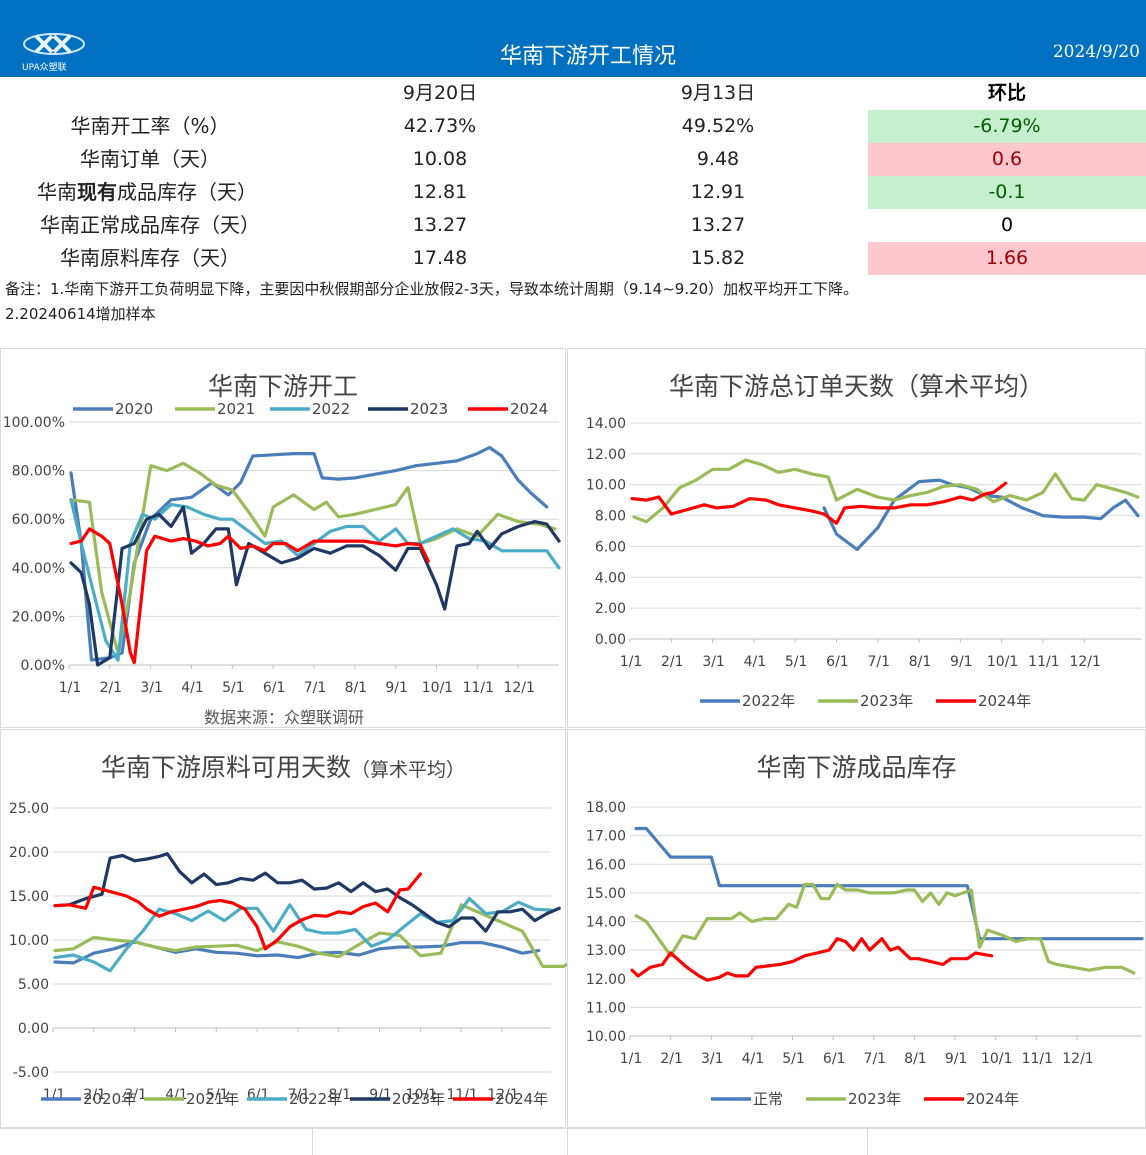  Describe the element at coordinates (573, 159) in the screenshot. I see `table-row: 华南订单（天） 10.08 9.48 0.6` at that location.